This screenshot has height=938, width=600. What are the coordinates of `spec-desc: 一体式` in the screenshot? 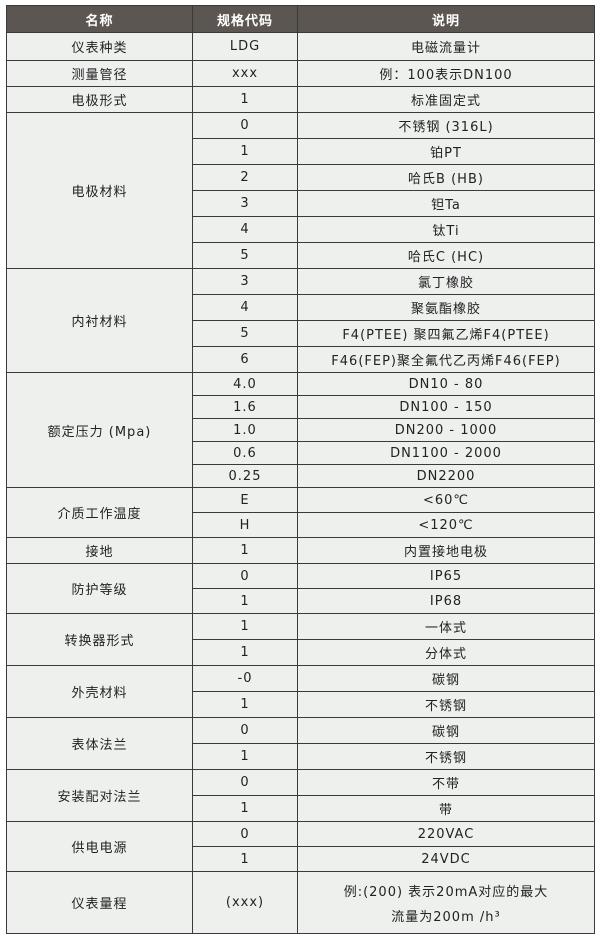 It's located at (446, 626).